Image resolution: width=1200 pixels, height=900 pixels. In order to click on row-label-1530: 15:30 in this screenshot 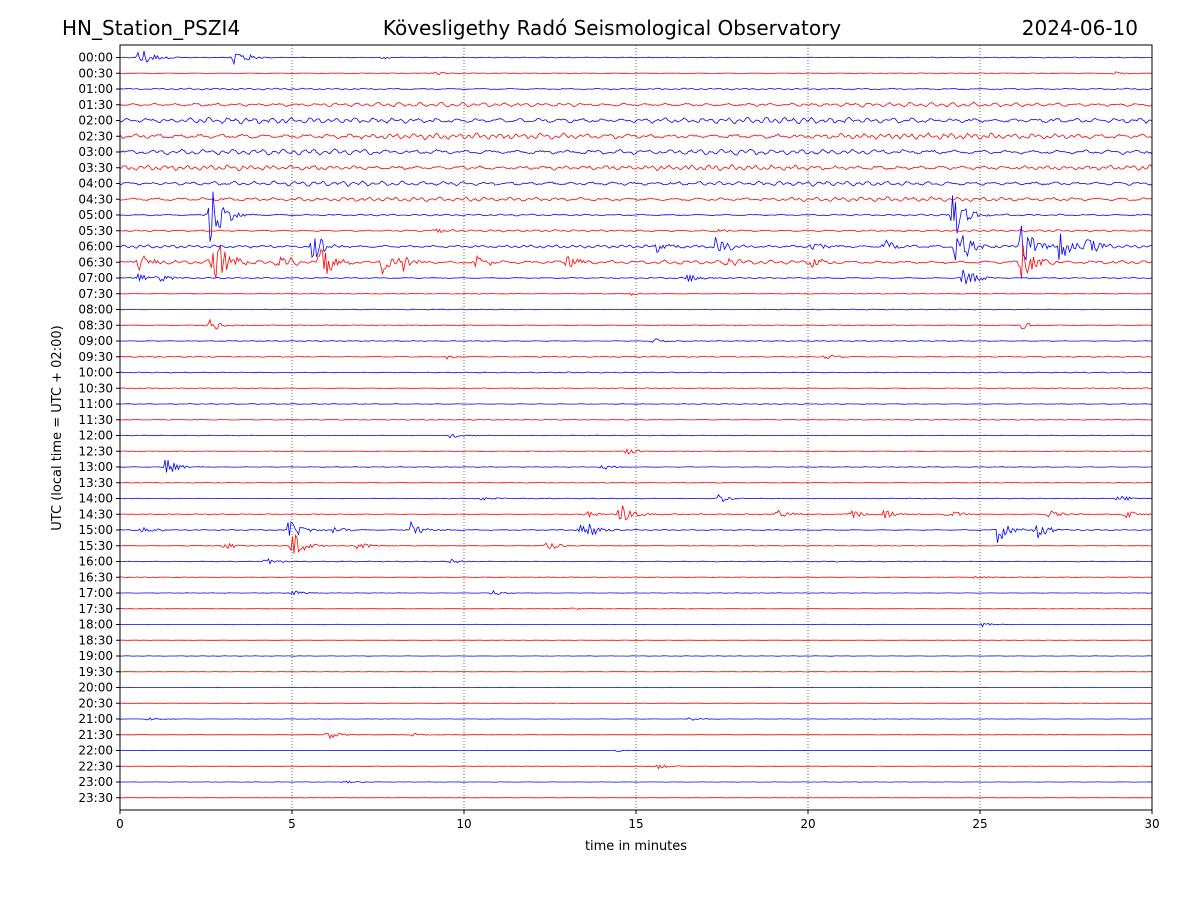, I will do `click(95, 546)`.